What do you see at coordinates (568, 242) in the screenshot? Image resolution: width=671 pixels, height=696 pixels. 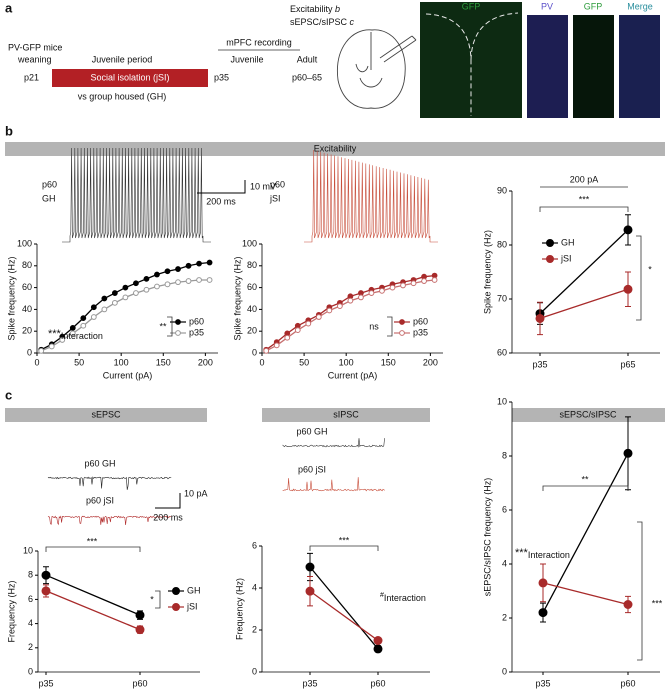 I see `legend-label: GH` at bounding box center [568, 242].